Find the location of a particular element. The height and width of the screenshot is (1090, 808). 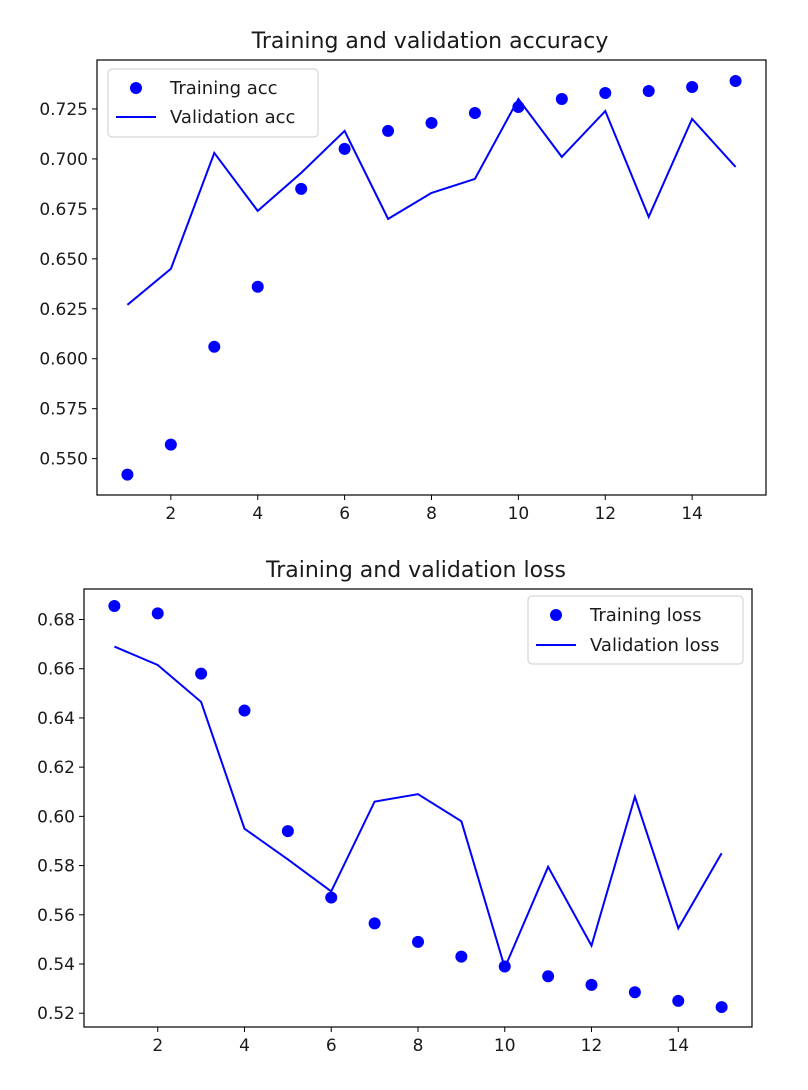

y-tick-label: 0.56 is located at coordinates (56, 916).